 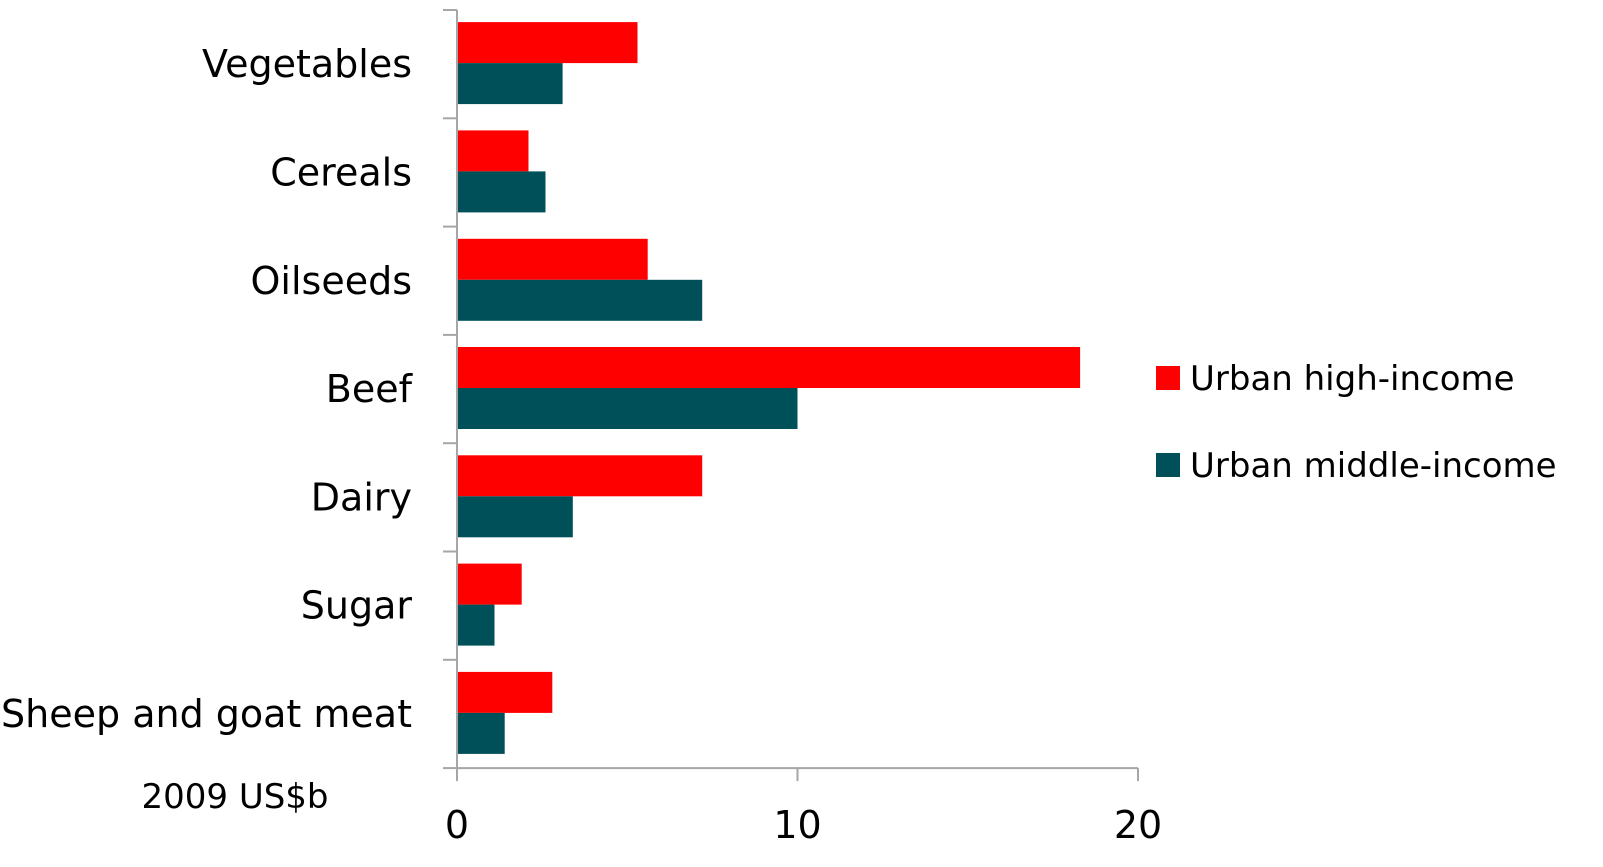 What do you see at coordinates (580, 476) in the screenshot?
I see `bar-dairy-urban-high-income` at bounding box center [580, 476].